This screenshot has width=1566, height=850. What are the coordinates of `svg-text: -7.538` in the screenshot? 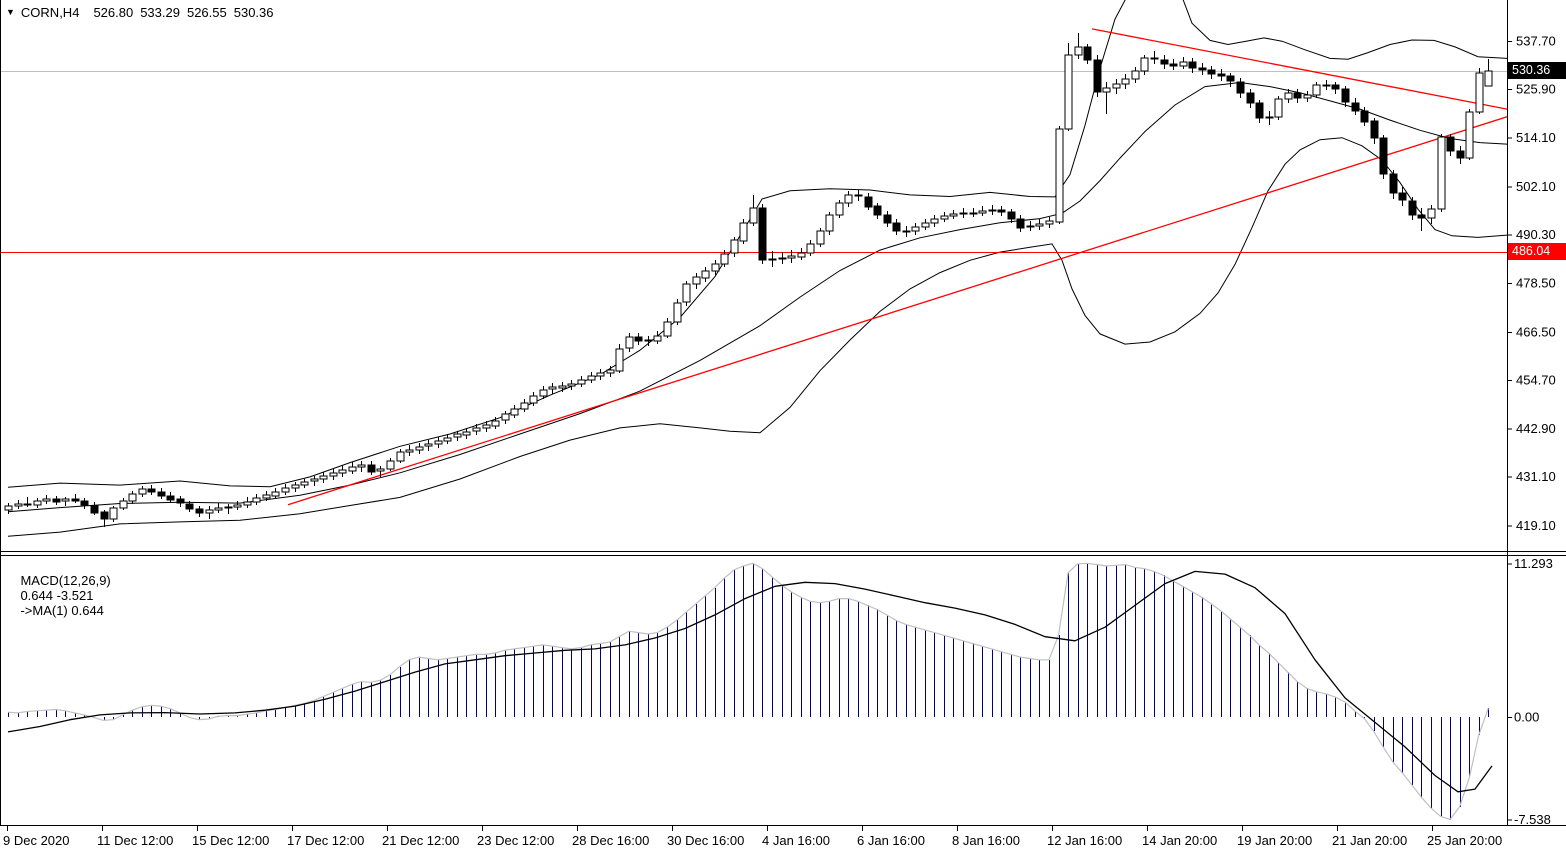 It's located at (1532, 819).